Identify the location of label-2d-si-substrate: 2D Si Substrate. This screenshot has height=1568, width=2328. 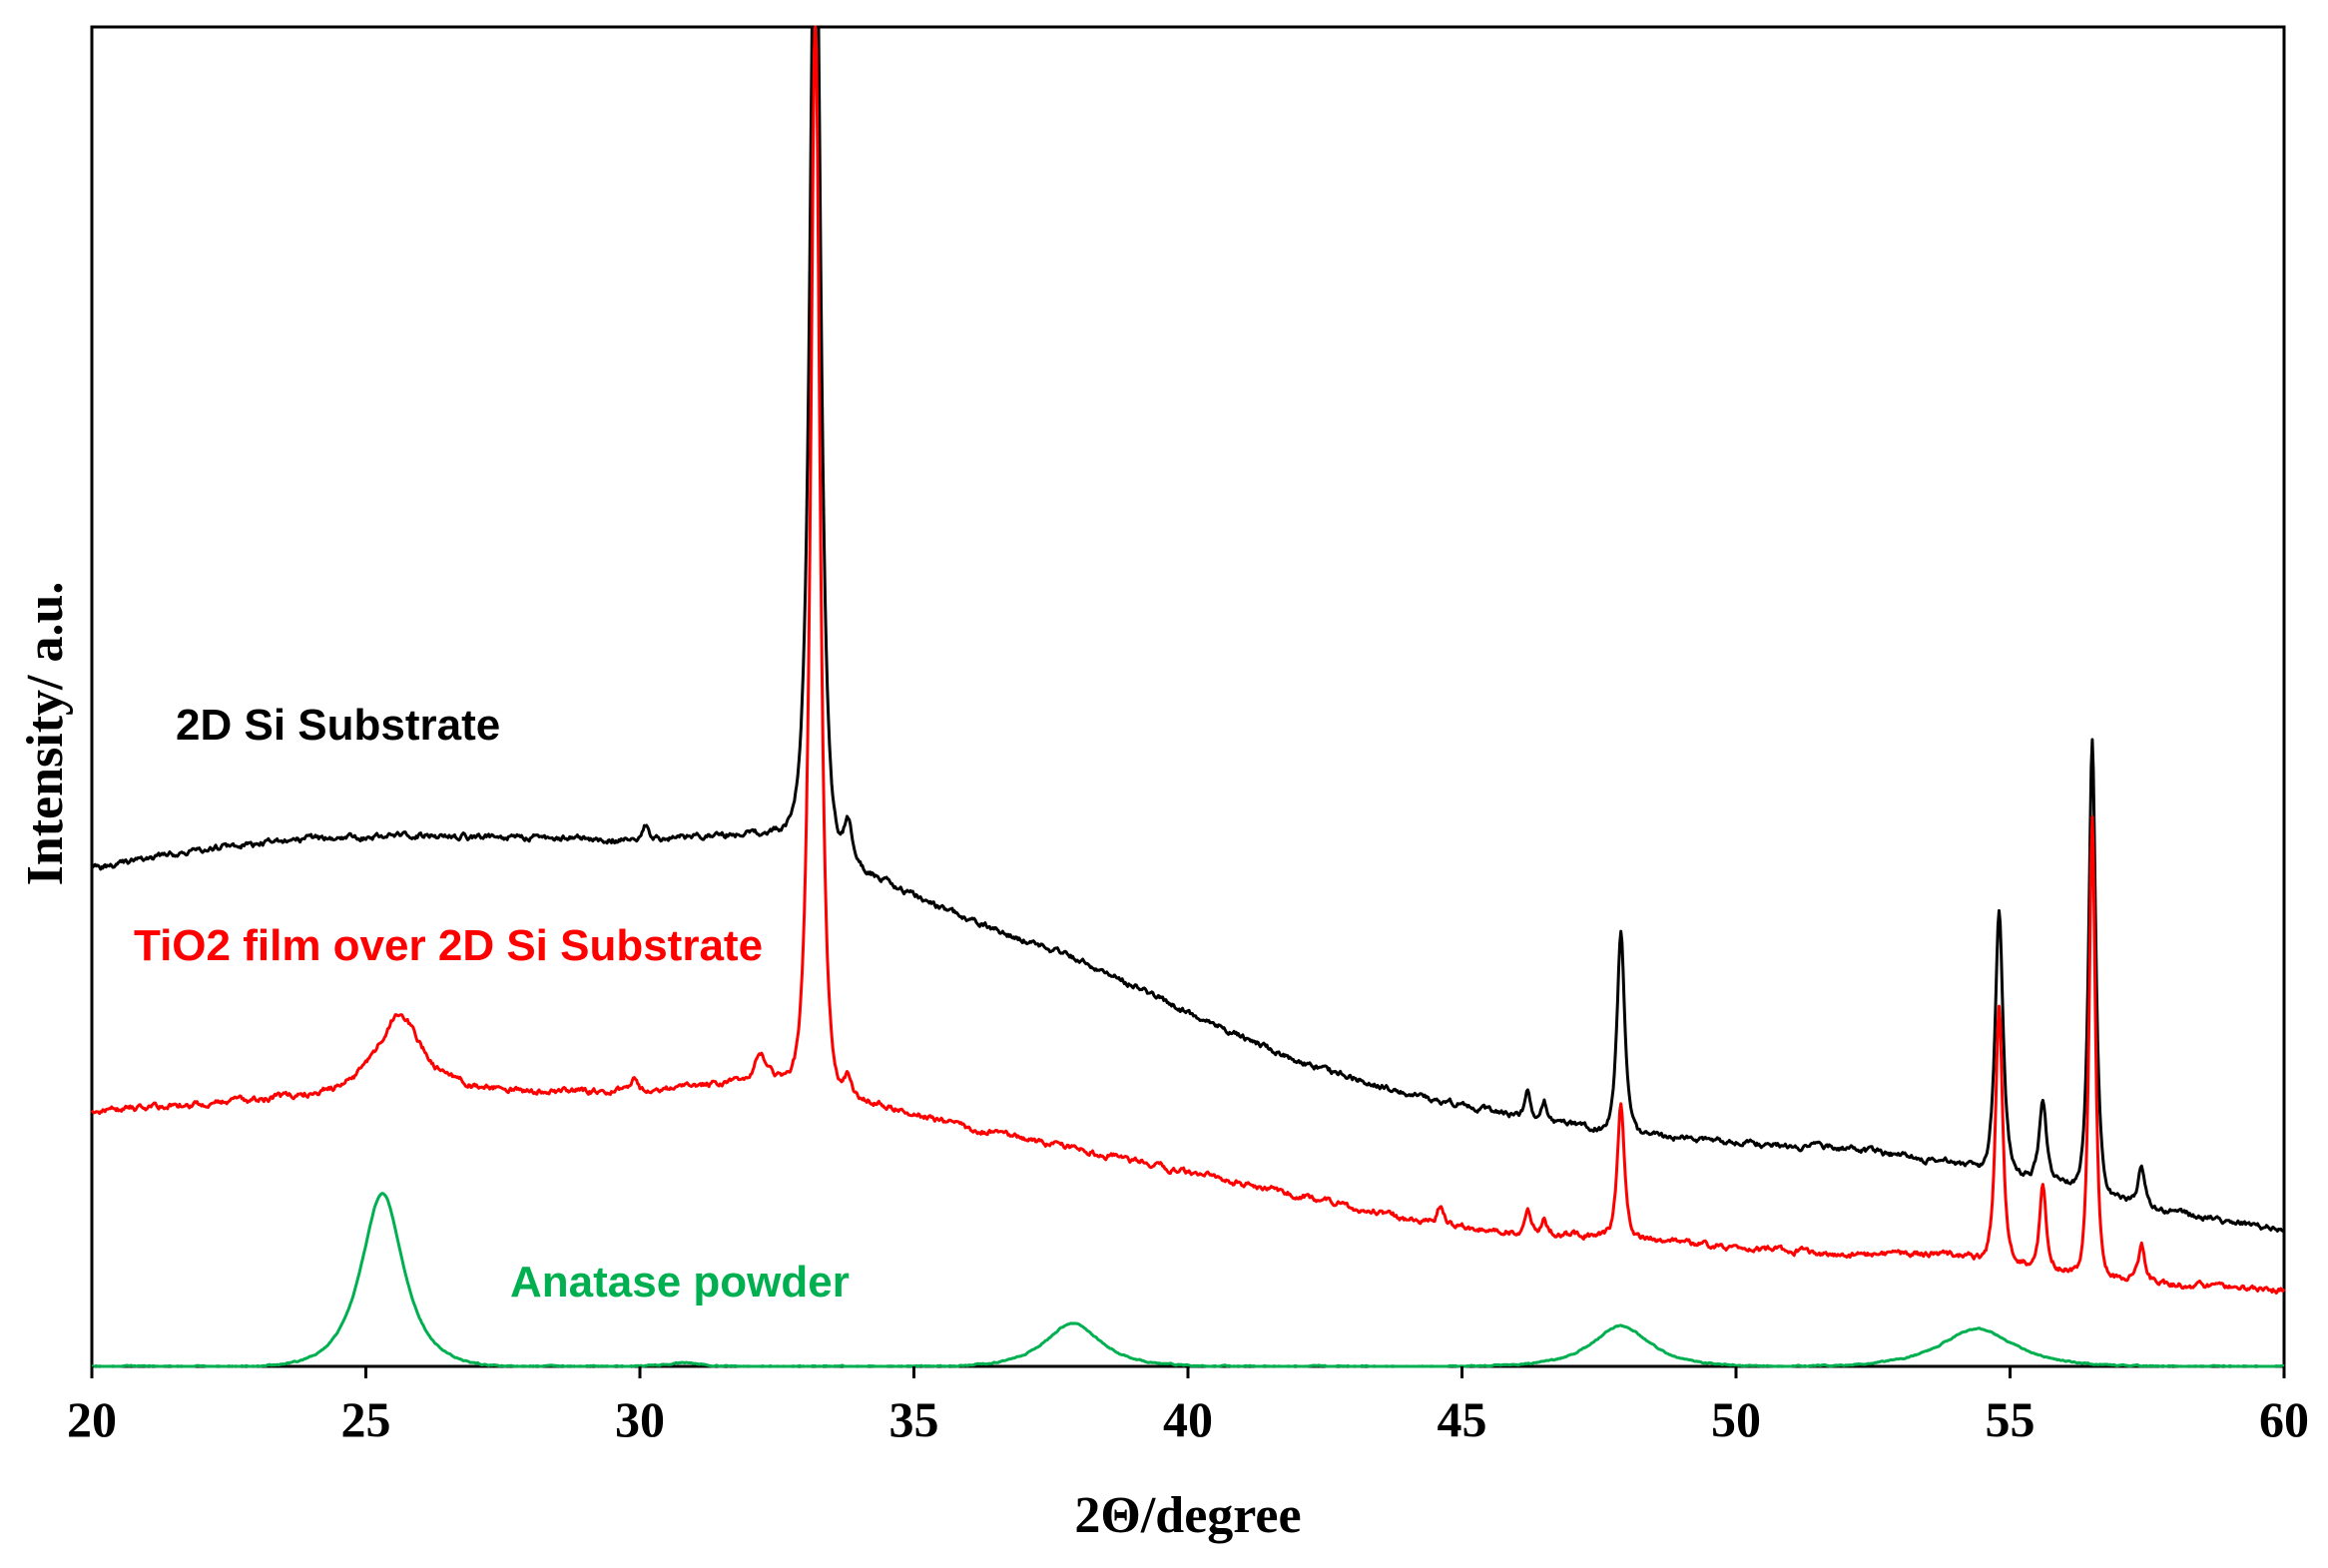
(338, 725).